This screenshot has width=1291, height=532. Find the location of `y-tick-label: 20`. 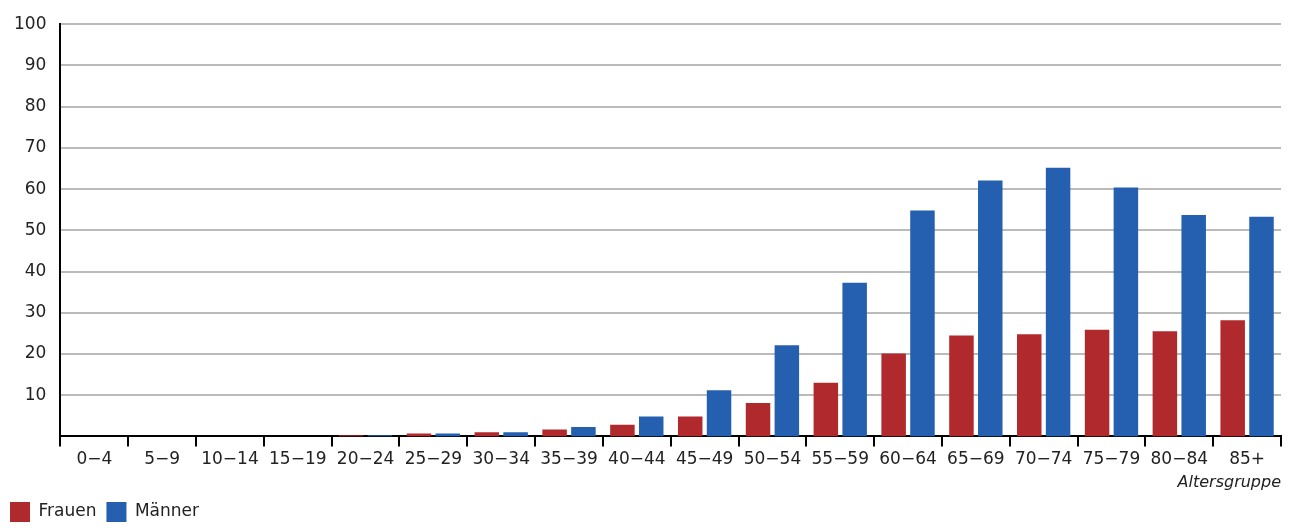

y-tick-label: 20 is located at coordinates (35, 352).